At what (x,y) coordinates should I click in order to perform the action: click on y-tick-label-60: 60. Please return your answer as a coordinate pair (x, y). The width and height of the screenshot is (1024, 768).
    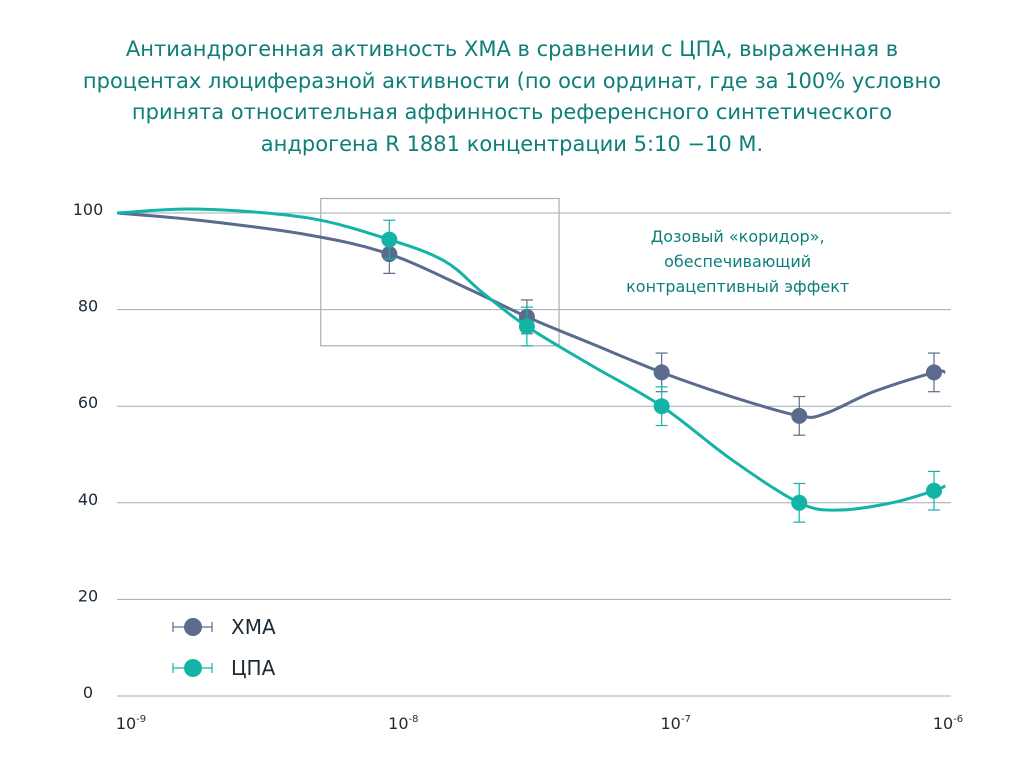
    Looking at the image, I should click on (88, 402).